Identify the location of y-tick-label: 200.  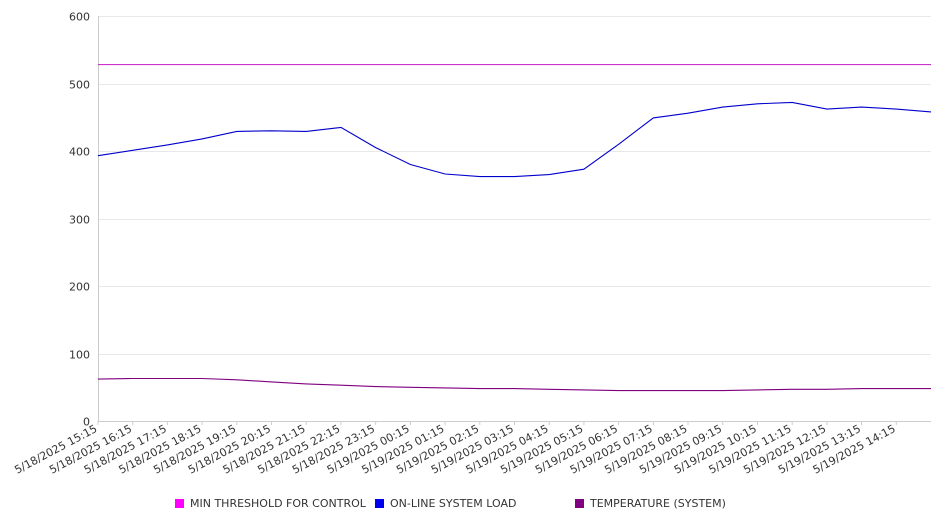
(79, 287).